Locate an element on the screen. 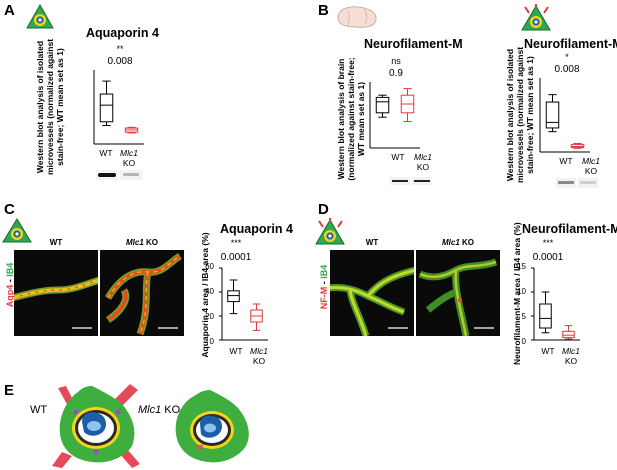 This screenshot has height=470, width=617. panel-d-side-label-a: NF-M is located at coordinates (324, 298).